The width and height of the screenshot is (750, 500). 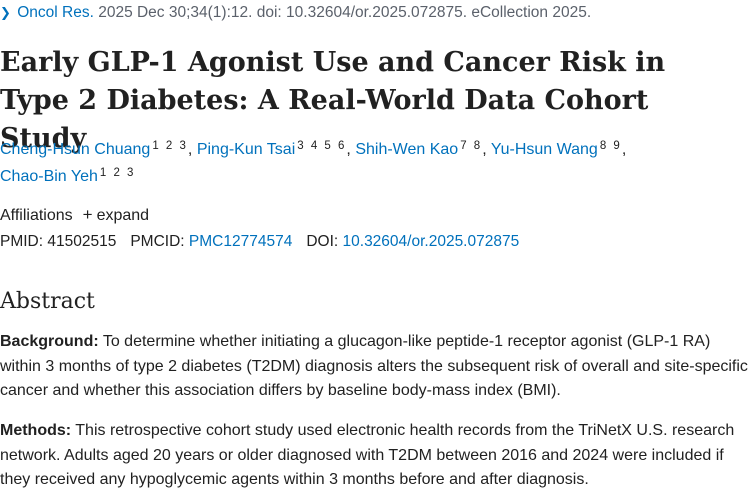 What do you see at coordinates (431, 241) in the screenshot?
I see `doi-link: 10.32604/or.2025.072875` at bounding box center [431, 241].